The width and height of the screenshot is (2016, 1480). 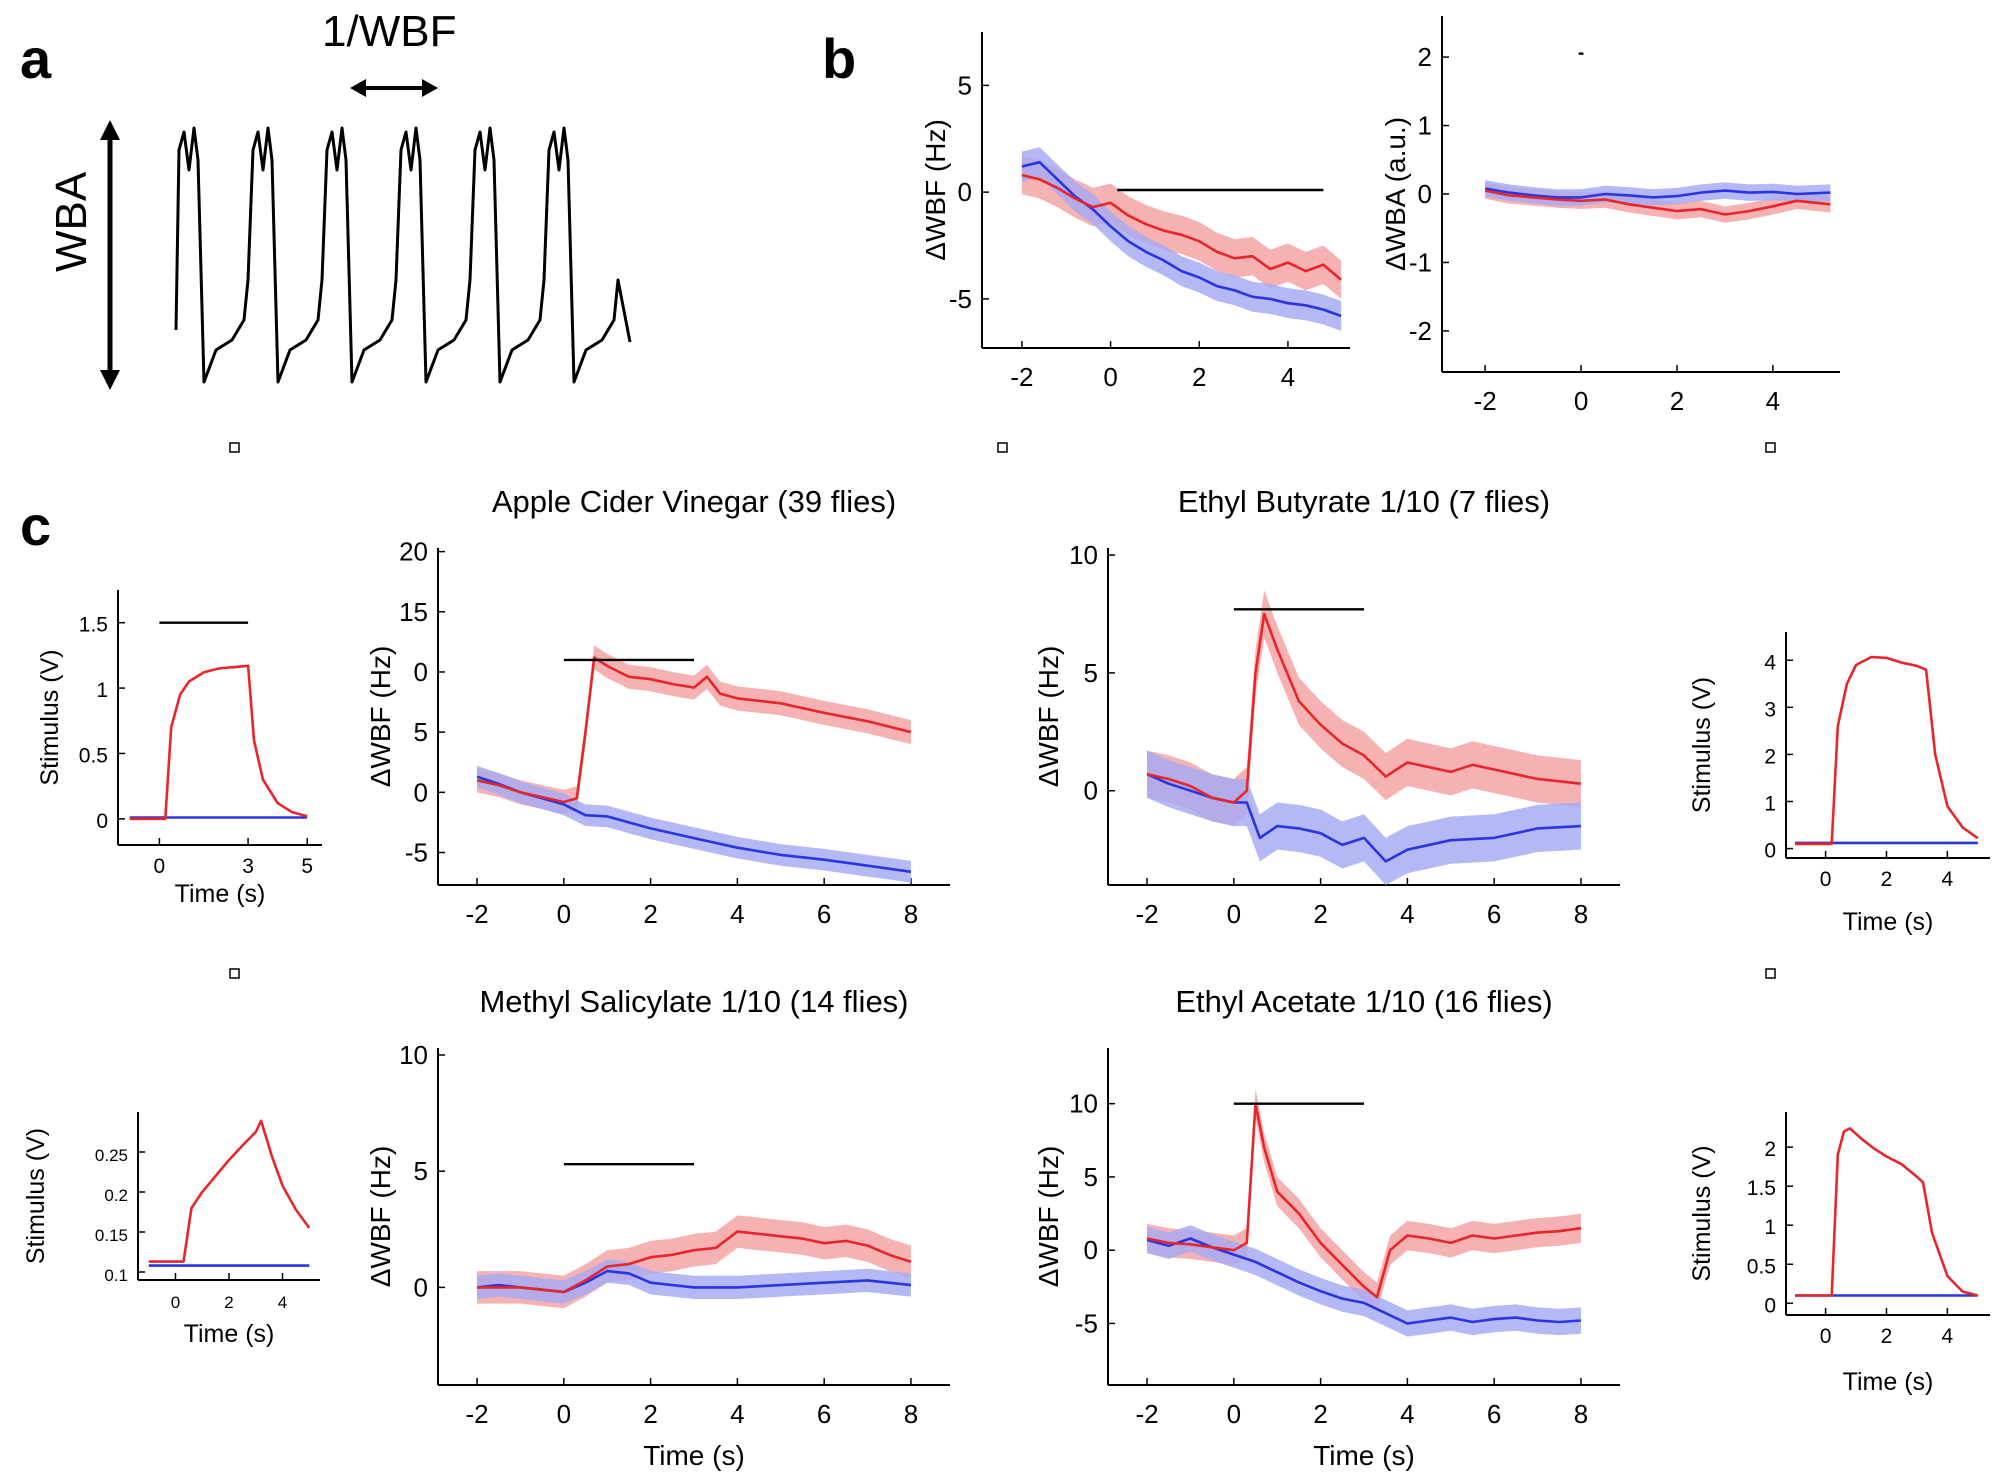 I want to click on panel-a: 1/WBF WBA, so click(x=339, y=198).